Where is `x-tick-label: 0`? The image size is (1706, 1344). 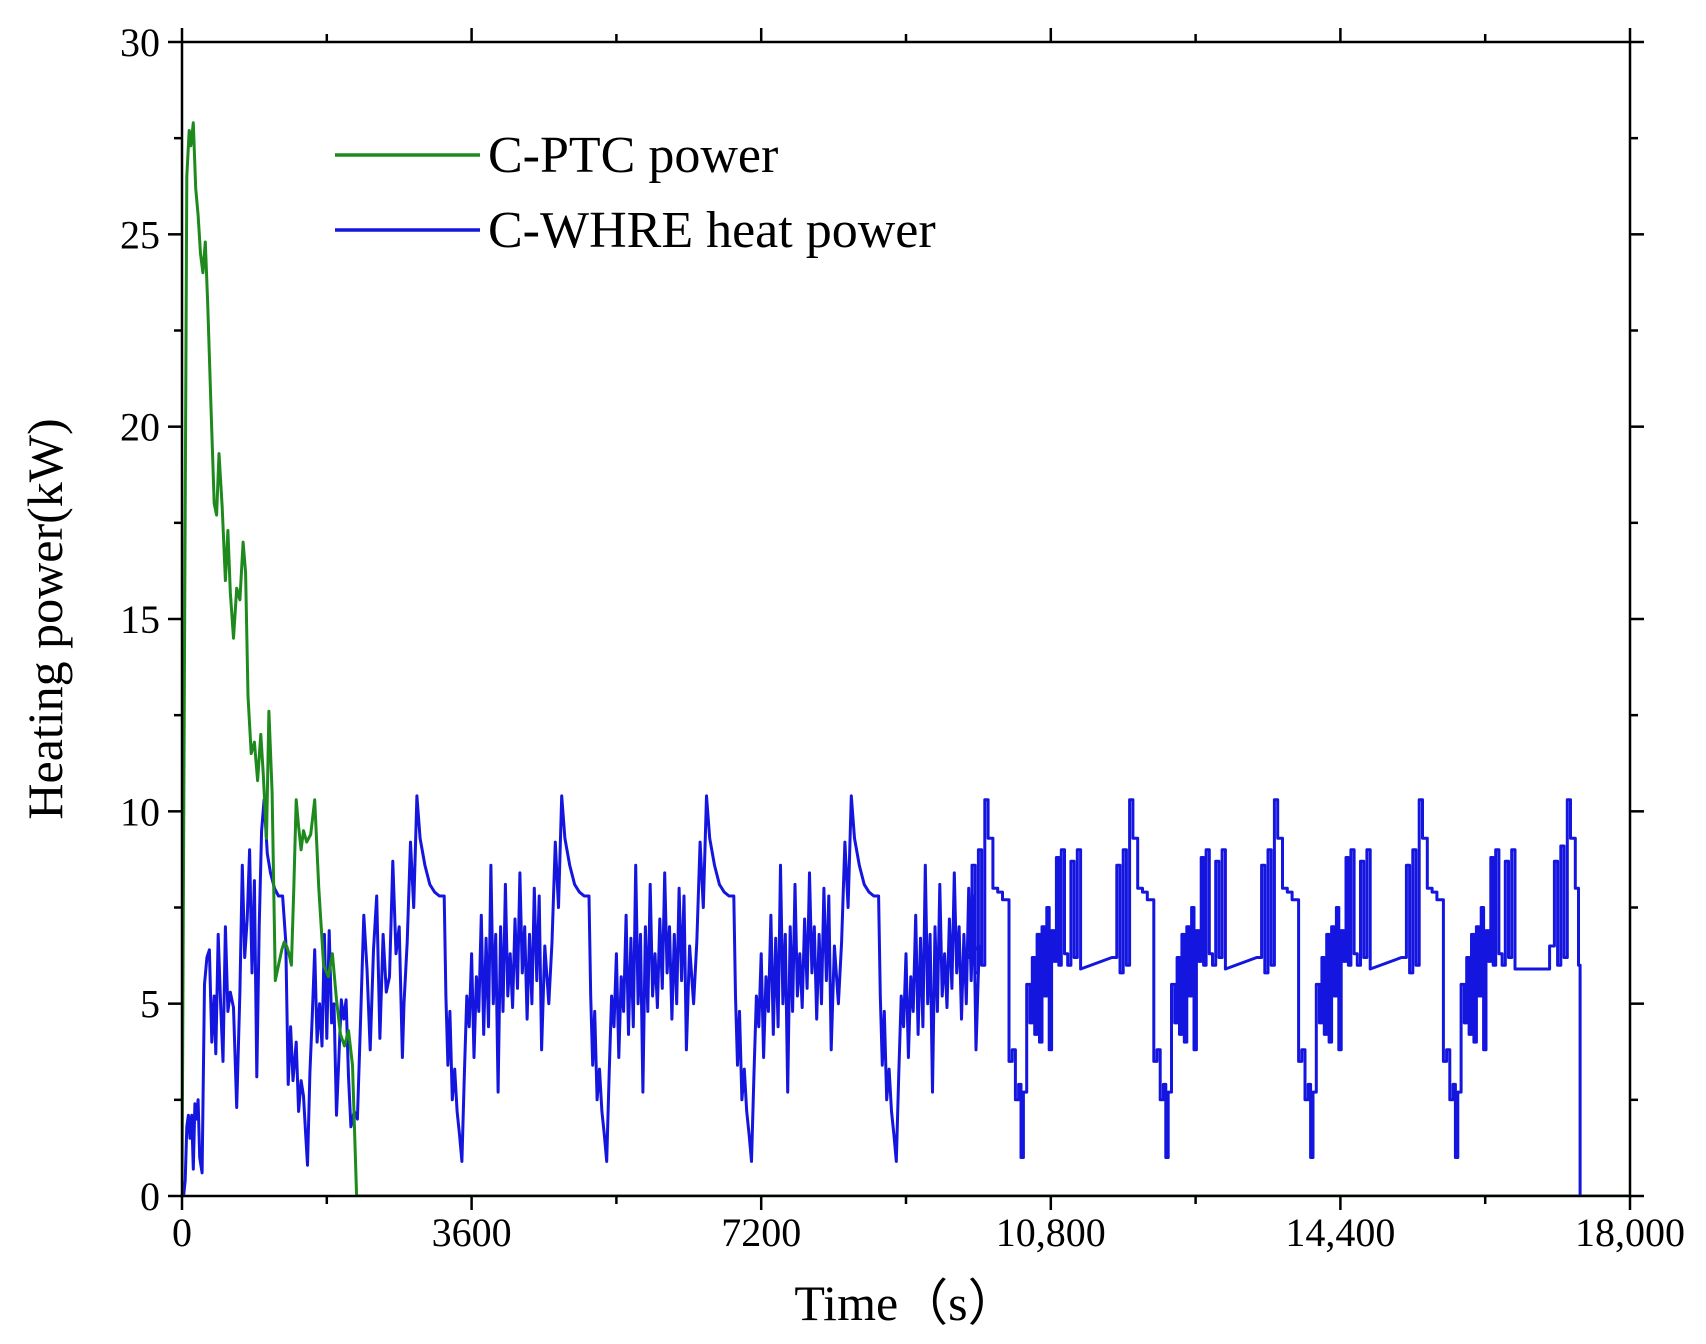
x-tick-label: 0 is located at coordinates (182, 1232).